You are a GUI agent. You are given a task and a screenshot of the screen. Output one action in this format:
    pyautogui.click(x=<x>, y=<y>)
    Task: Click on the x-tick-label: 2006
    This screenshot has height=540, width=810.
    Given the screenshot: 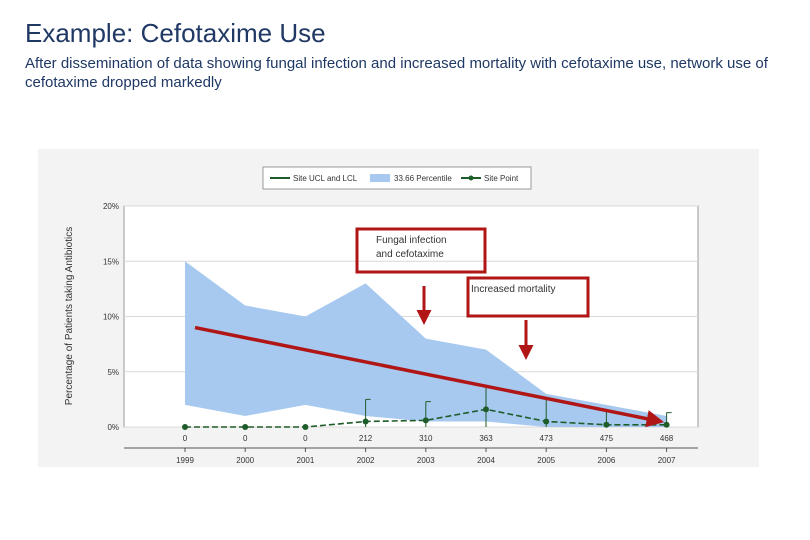 What is the action you would take?
    pyautogui.click(x=607, y=460)
    